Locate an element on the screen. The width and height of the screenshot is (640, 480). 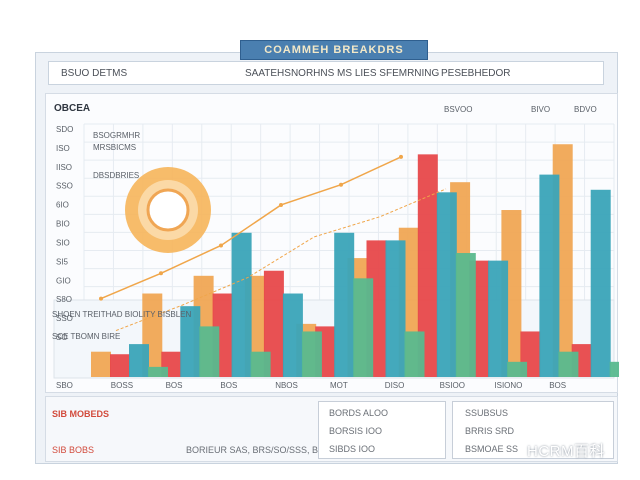
donut-decoration is located at coordinates (168, 210).